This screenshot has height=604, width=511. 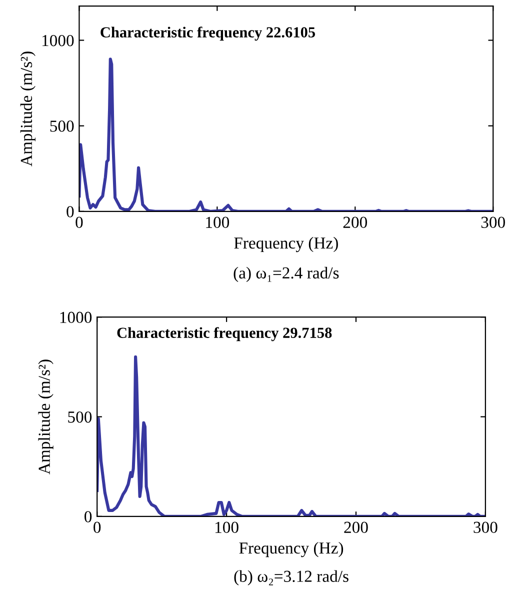 What do you see at coordinates (97, 528) in the screenshot?
I see `x-tick-label: 0` at bounding box center [97, 528].